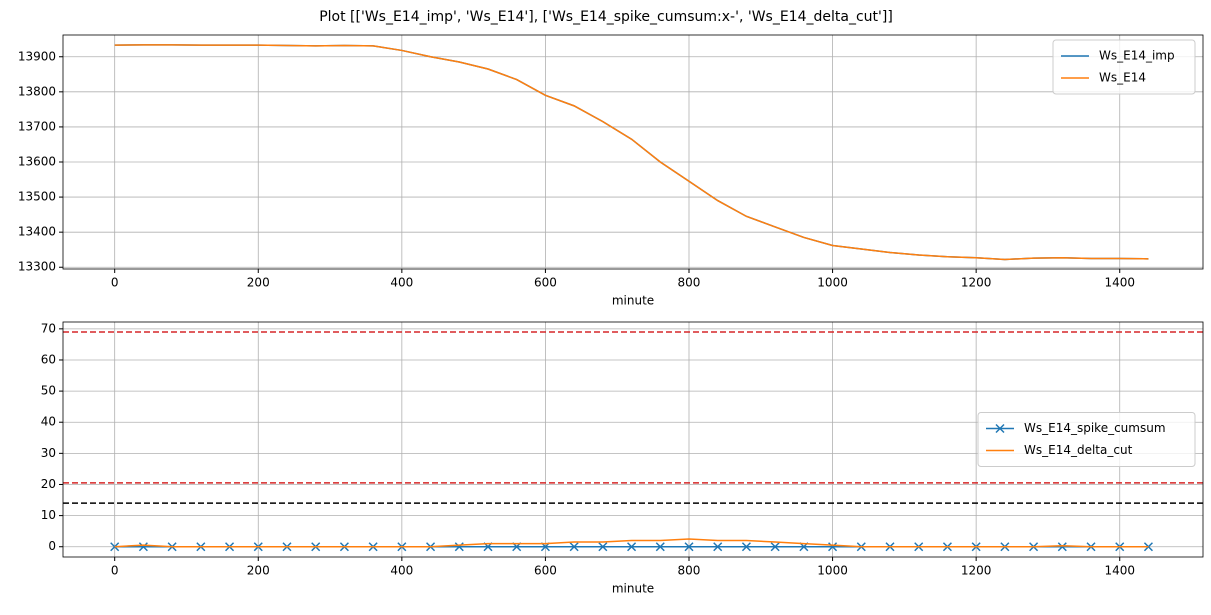  What do you see at coordinates (37, 126) in the screenshot?
I see `y-tick-label: 13700` at bounding box center [37, 126].